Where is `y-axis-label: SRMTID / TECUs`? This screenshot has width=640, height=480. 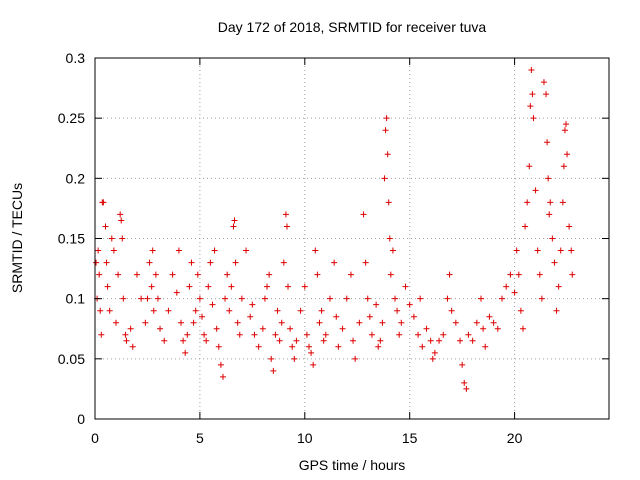 y-axis-label: SRMTID / TECUs is located at coordinates (17, 238).